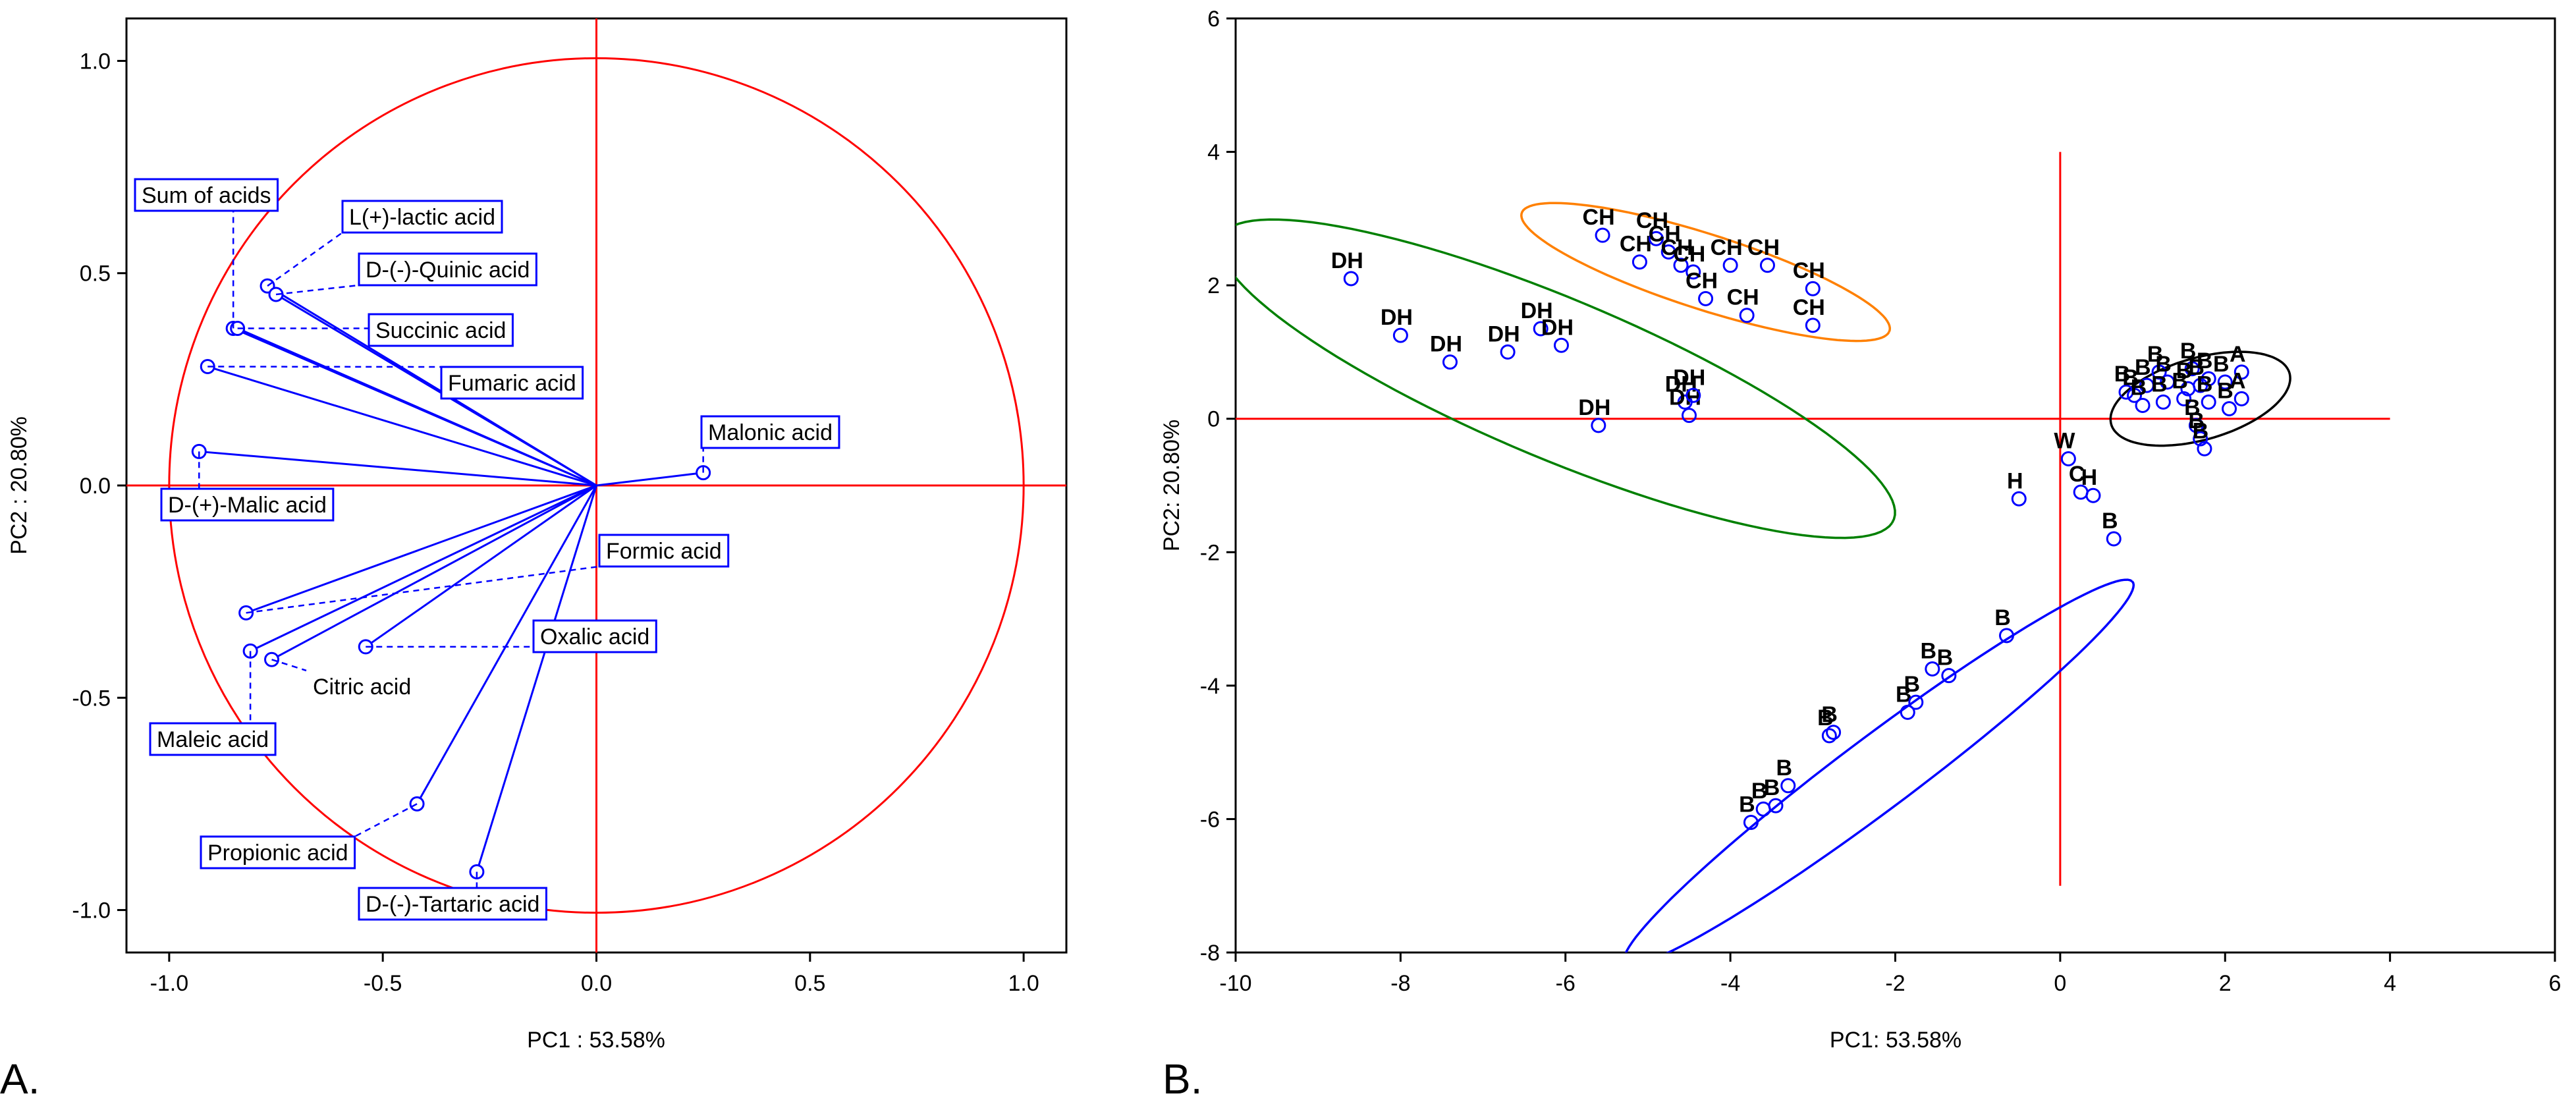 This screenshot has height=1104, width=2576. I want to click on panel-b-x-axis-label: PC1: 53.58%, so click(1895, 1040).